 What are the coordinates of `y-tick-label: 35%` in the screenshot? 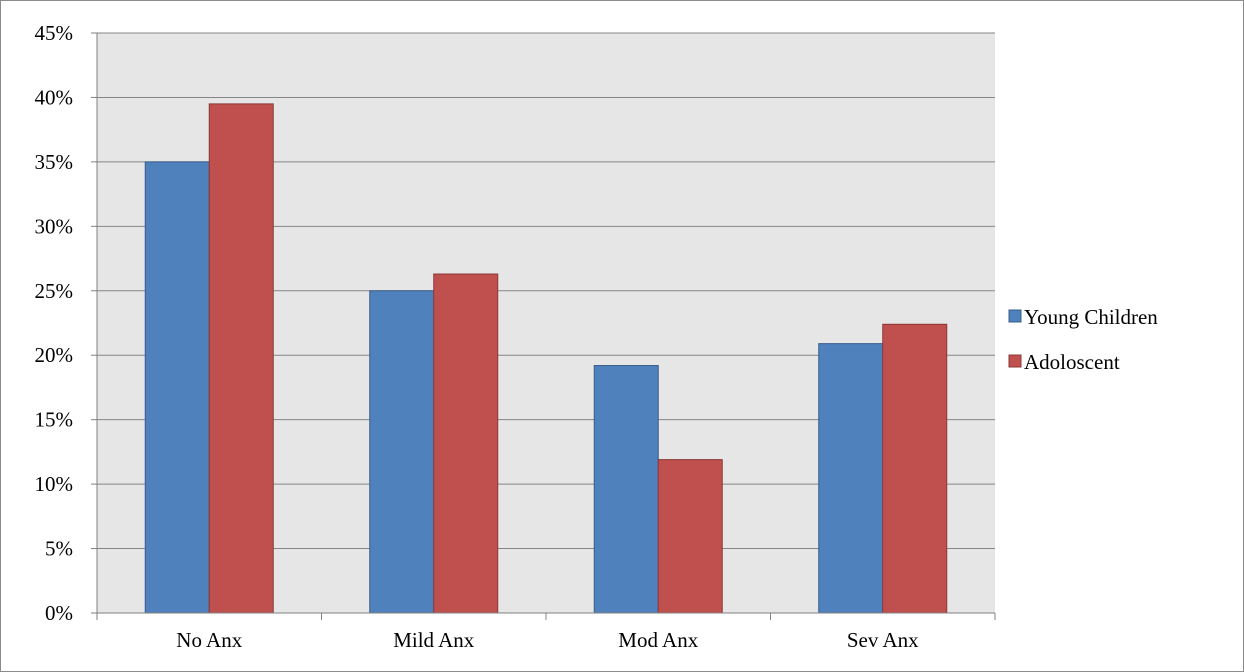 It's located at (54, 162).